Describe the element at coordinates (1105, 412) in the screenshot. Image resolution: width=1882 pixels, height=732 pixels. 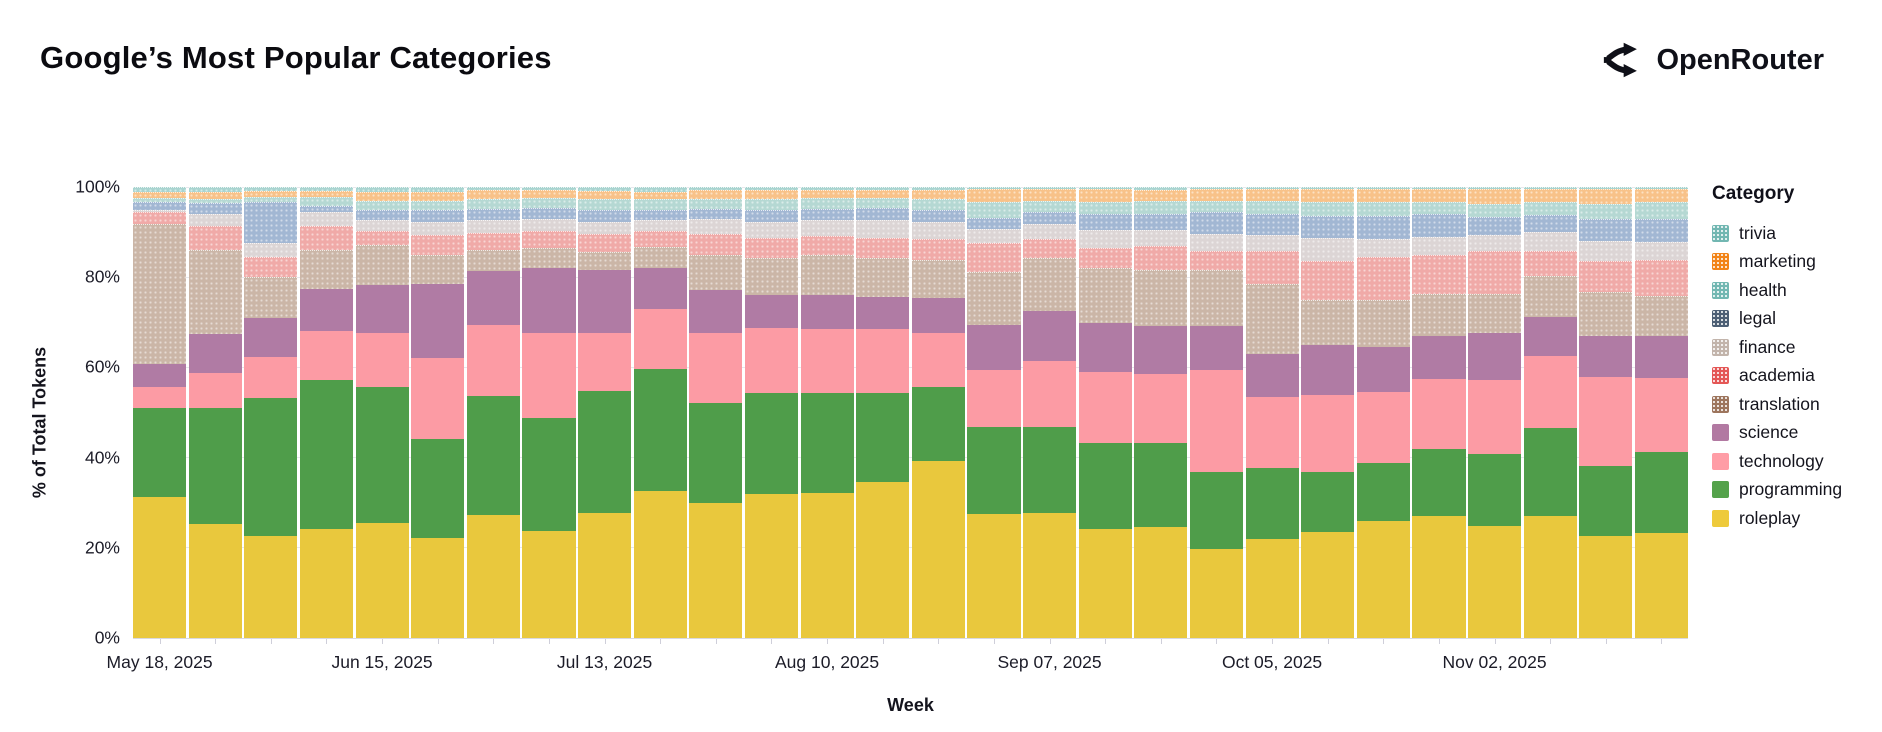
I see `bar-week-sep-14-2025` at that location.